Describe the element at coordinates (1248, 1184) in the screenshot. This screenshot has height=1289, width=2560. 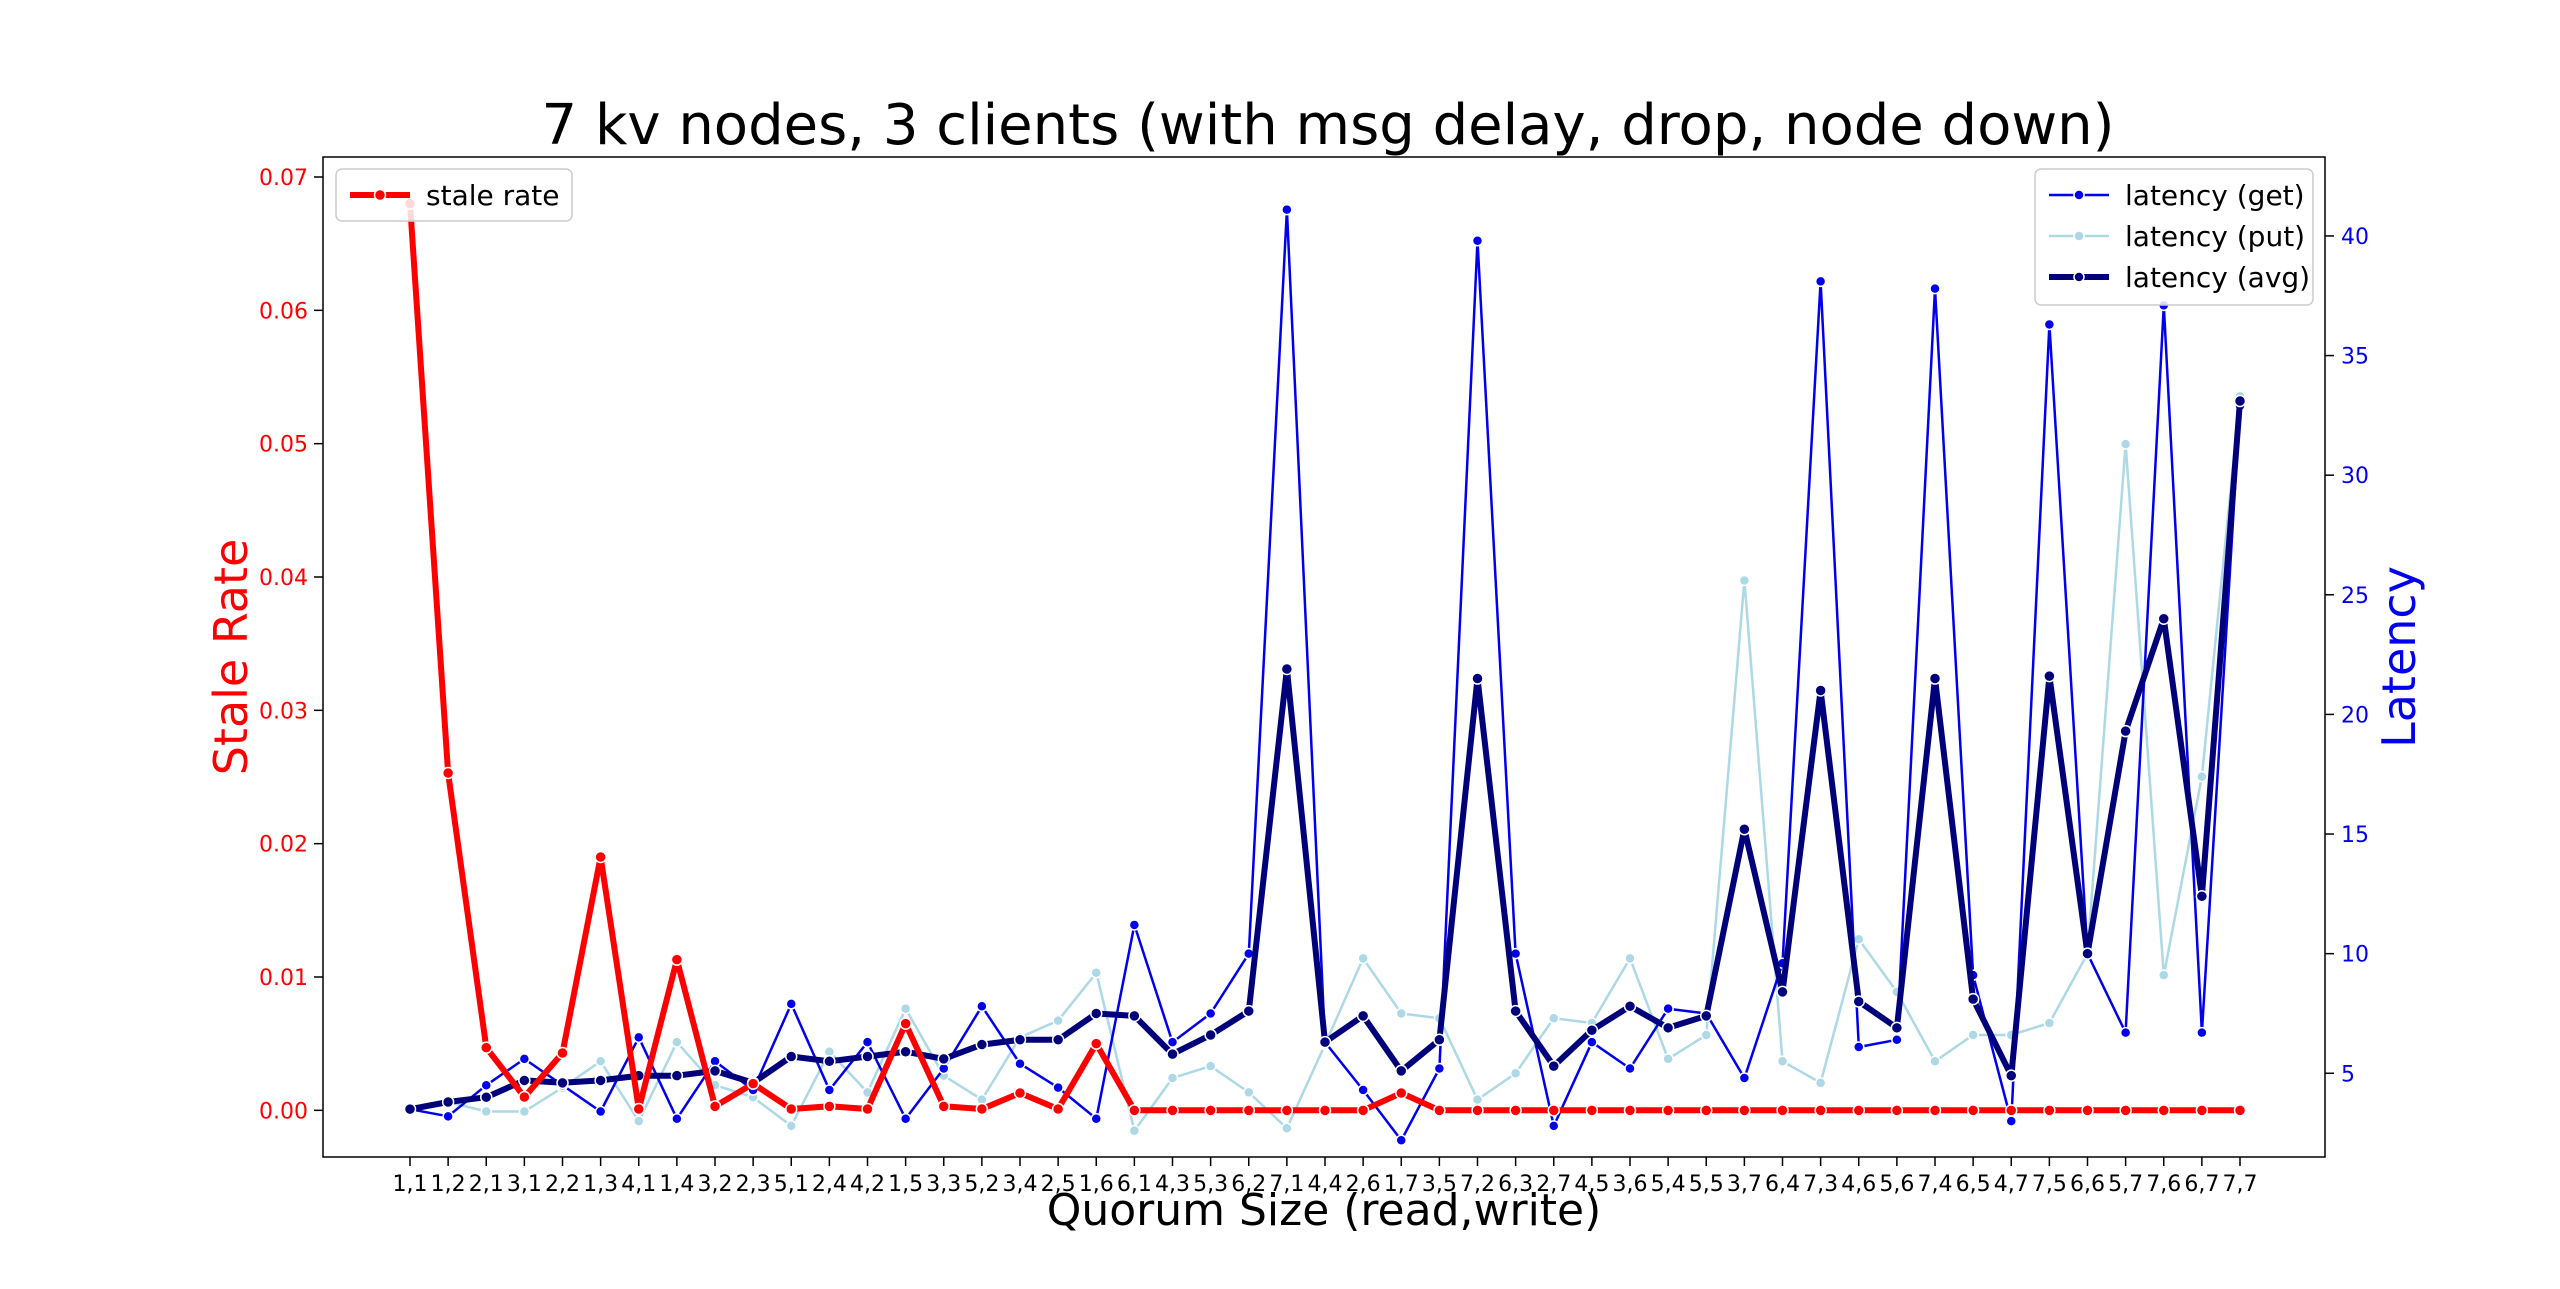
I see `x-tick-label: 6,2` at that location.